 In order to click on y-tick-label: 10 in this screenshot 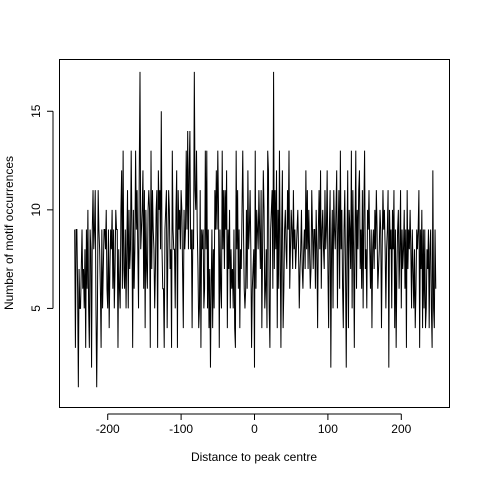, I will do `click(36, 210)`.